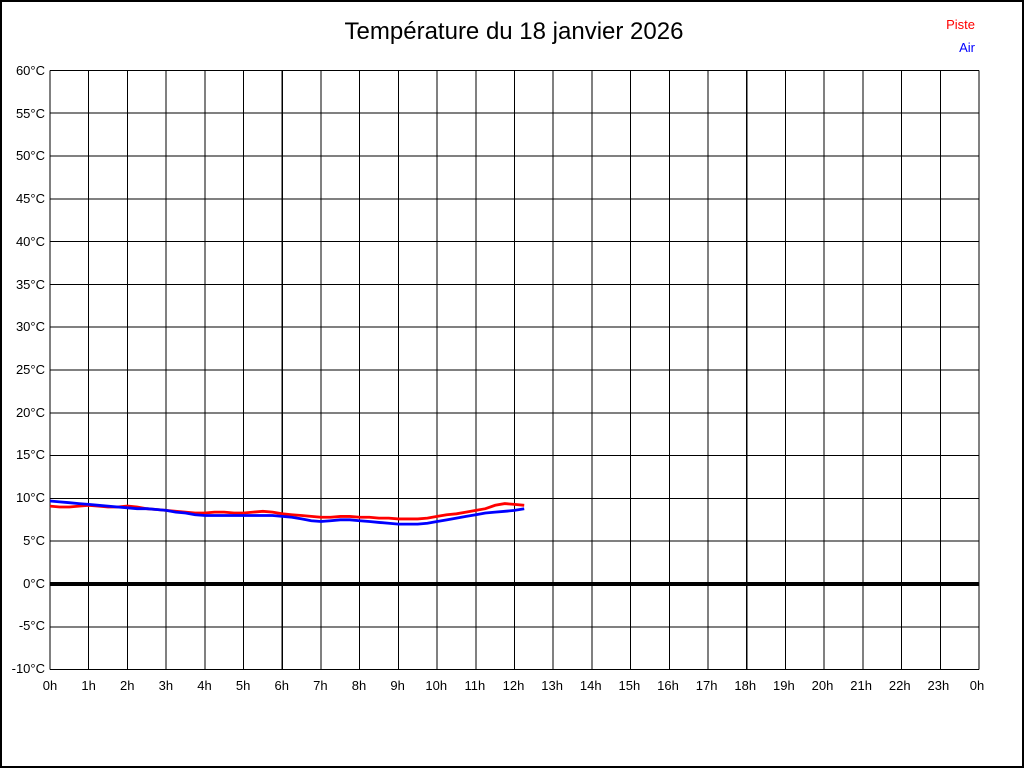  What do you see at coordinates (30, 113) in the screenshot?
I see `y-axis-tick-label: 55°C` at bounding box center [30, 113].